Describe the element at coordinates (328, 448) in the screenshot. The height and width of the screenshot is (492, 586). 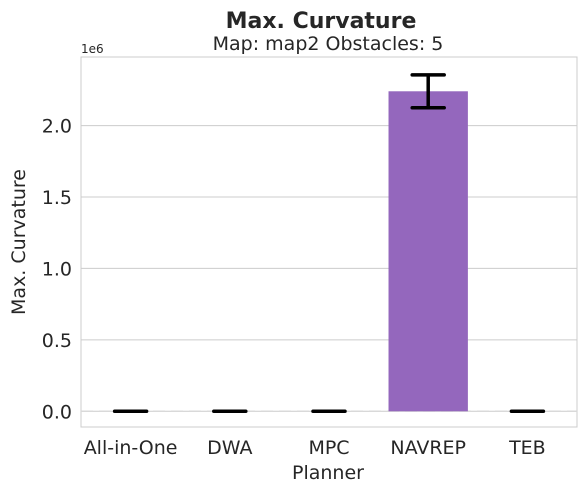
I see `x-tick-label: MPC` at that location.